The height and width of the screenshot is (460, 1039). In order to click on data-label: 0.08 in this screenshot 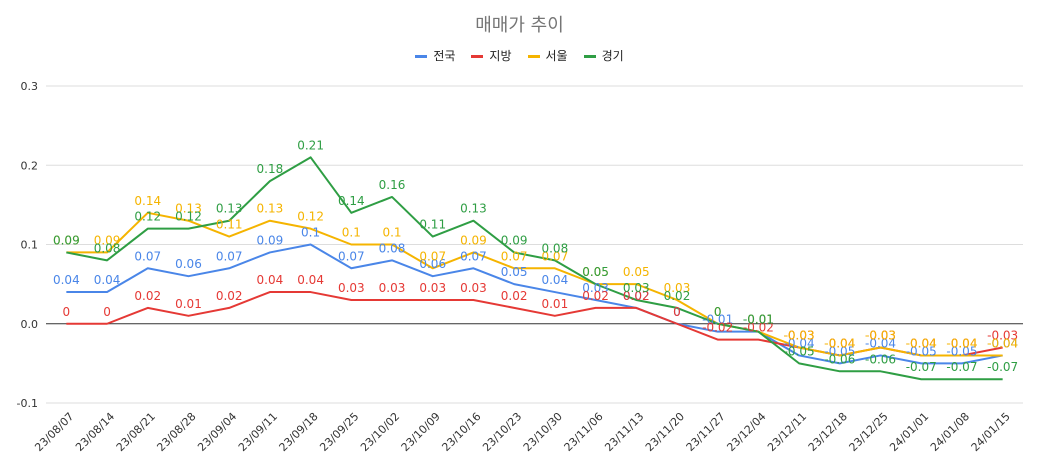, I will do `click(107, 248)`.